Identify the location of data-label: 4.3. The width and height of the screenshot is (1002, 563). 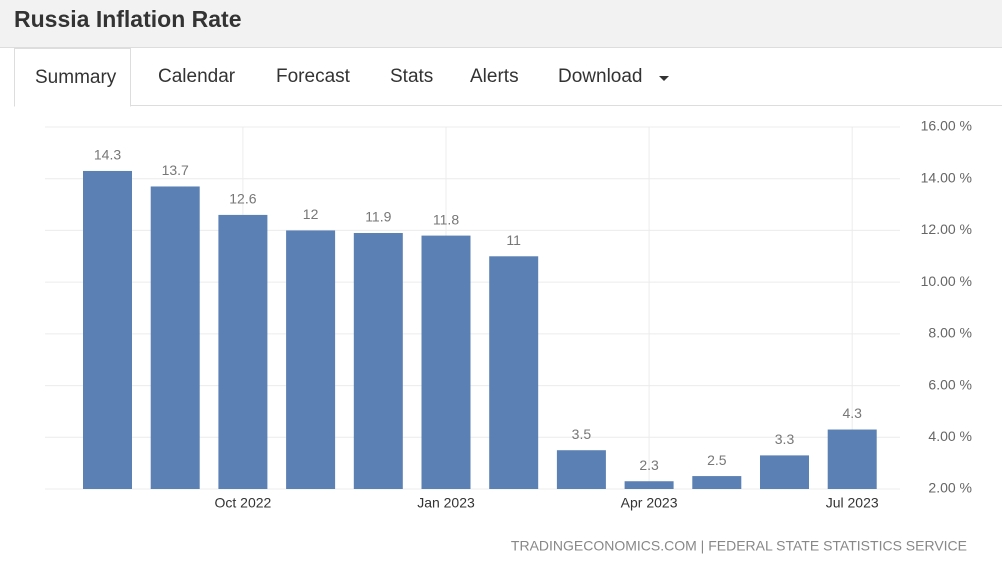
(852, 413).